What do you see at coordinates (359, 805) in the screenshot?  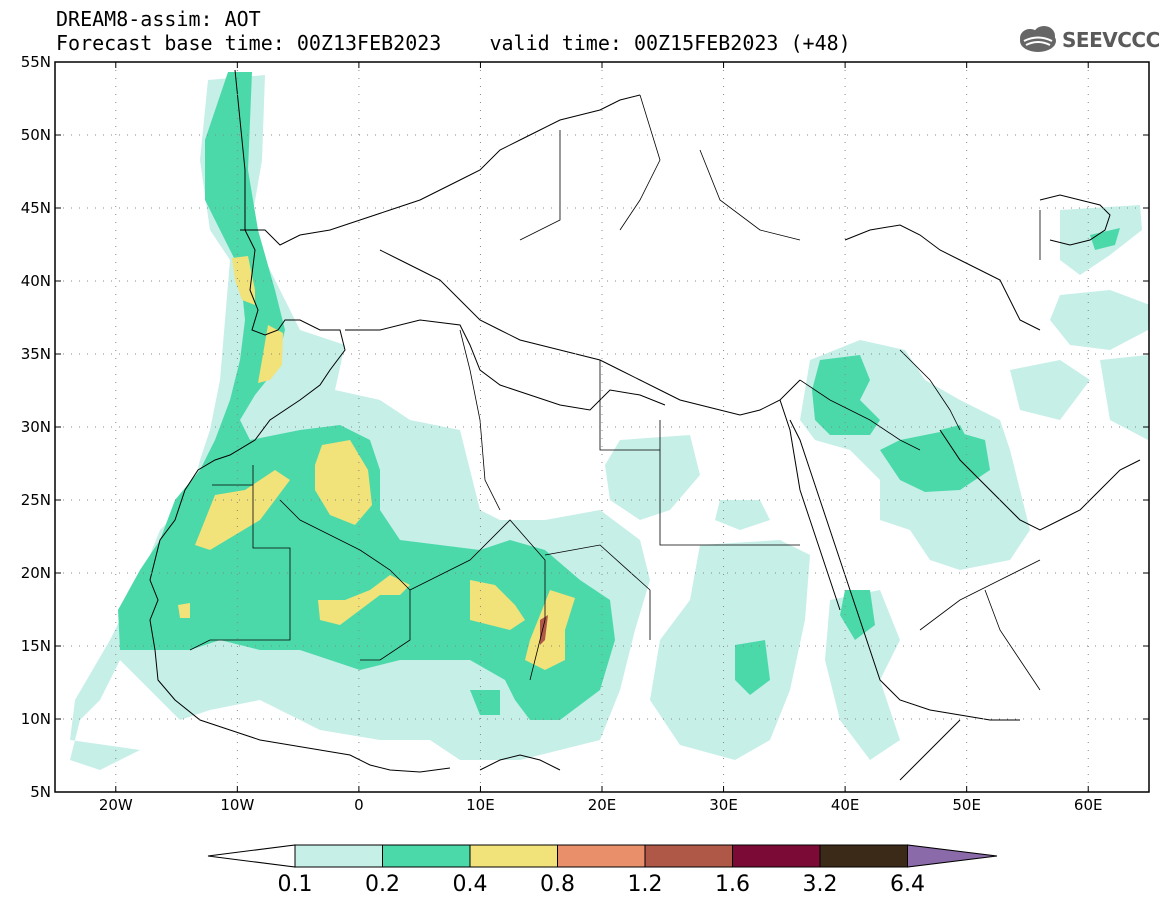 I see `lon-label: 0` at bounding box center [359, 805].